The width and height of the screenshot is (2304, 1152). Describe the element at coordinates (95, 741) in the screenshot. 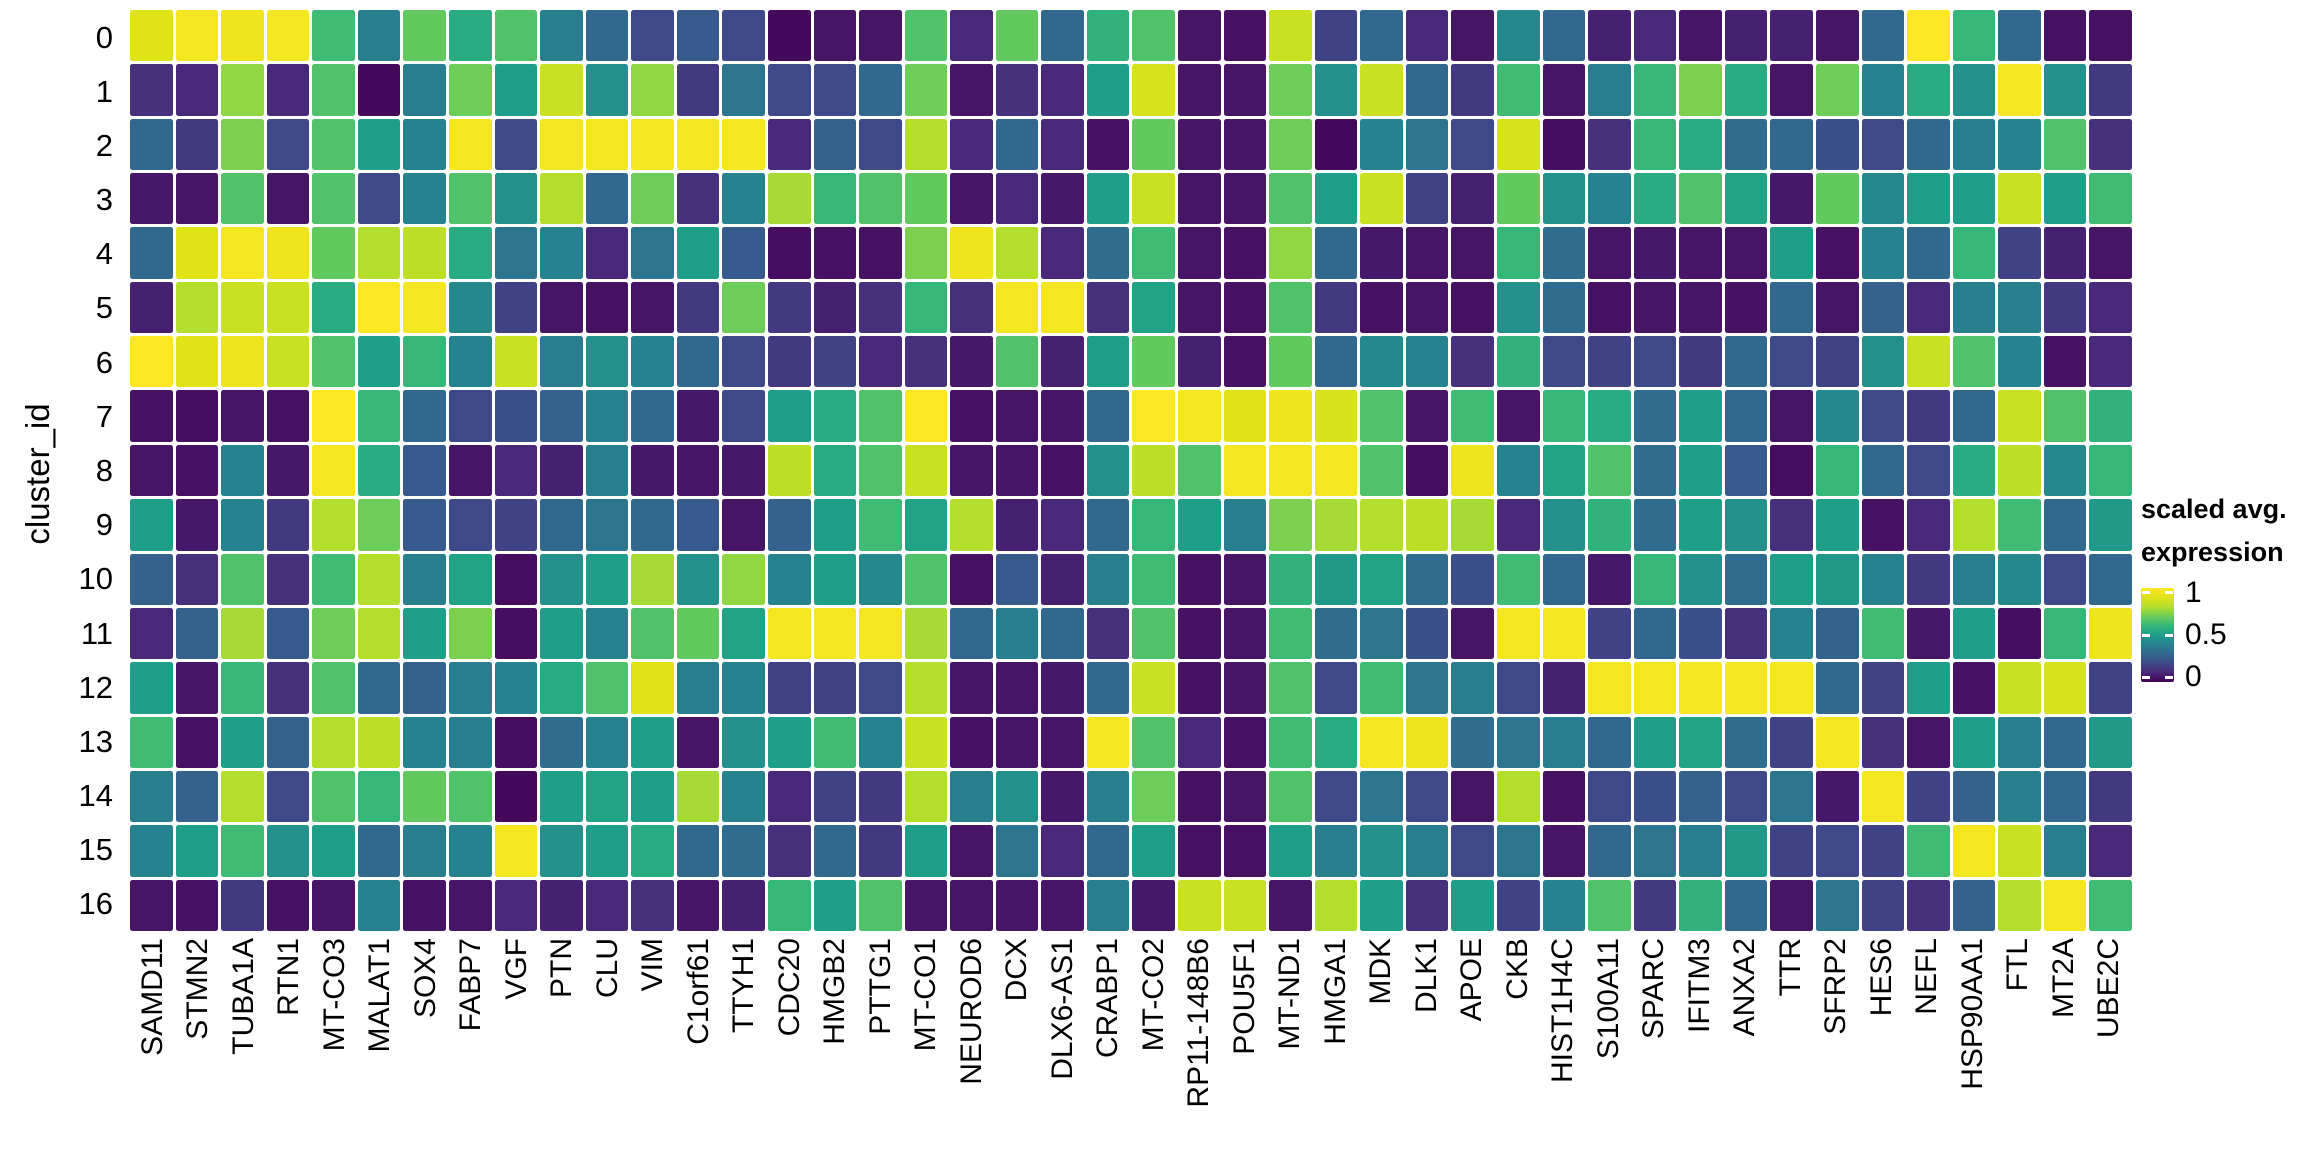

I see `row-tick-label: 13` at that location.